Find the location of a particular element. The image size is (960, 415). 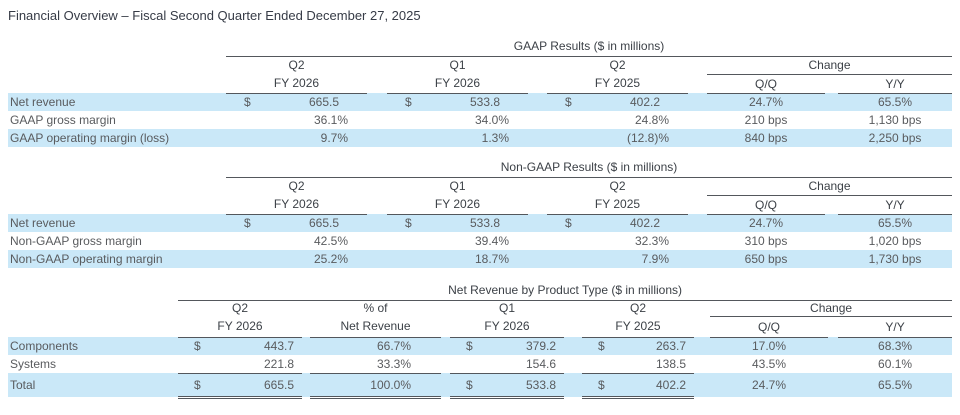

column-header-q1-fy26: Q1 is located at coordinates (457, 65).